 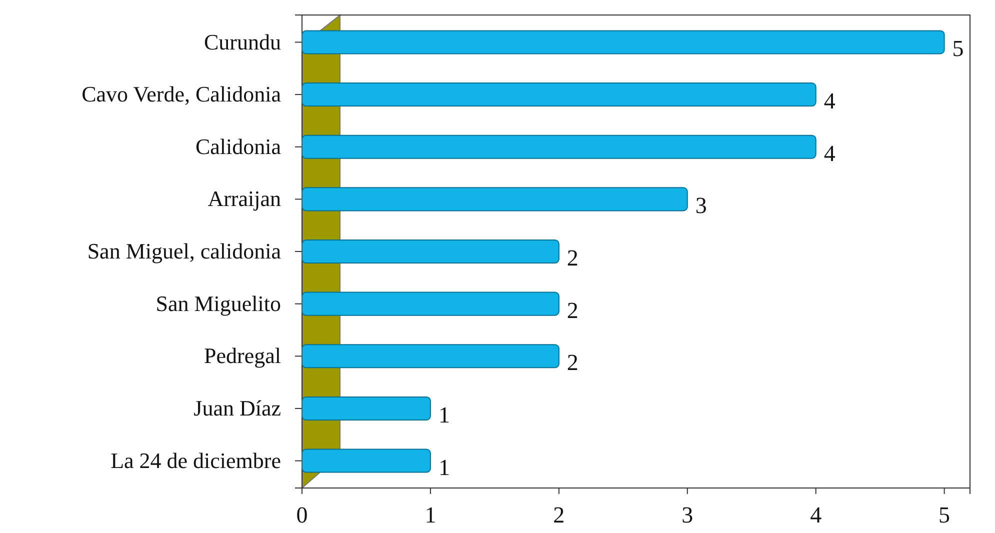 I want to click on x-tick-label: 1, so click(x=430, y=515).